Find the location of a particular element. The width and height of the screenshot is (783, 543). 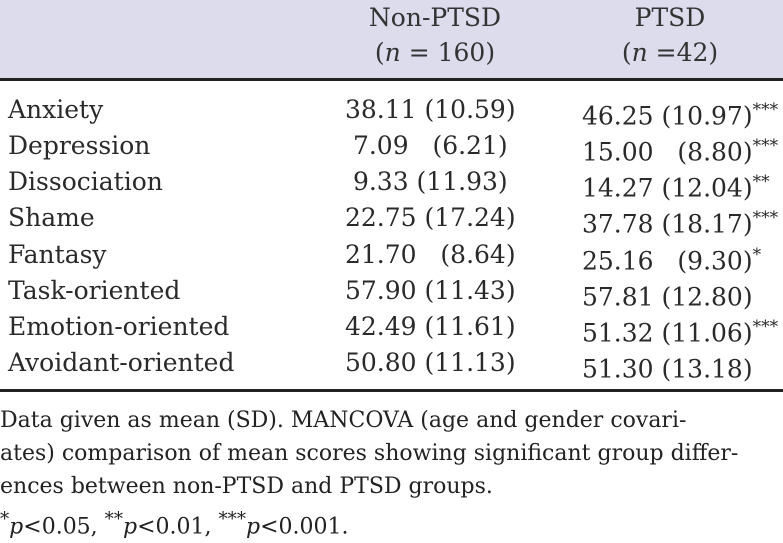

non-ptsd-value: 21.70 (8.64) is located at coordinates (430, 254).